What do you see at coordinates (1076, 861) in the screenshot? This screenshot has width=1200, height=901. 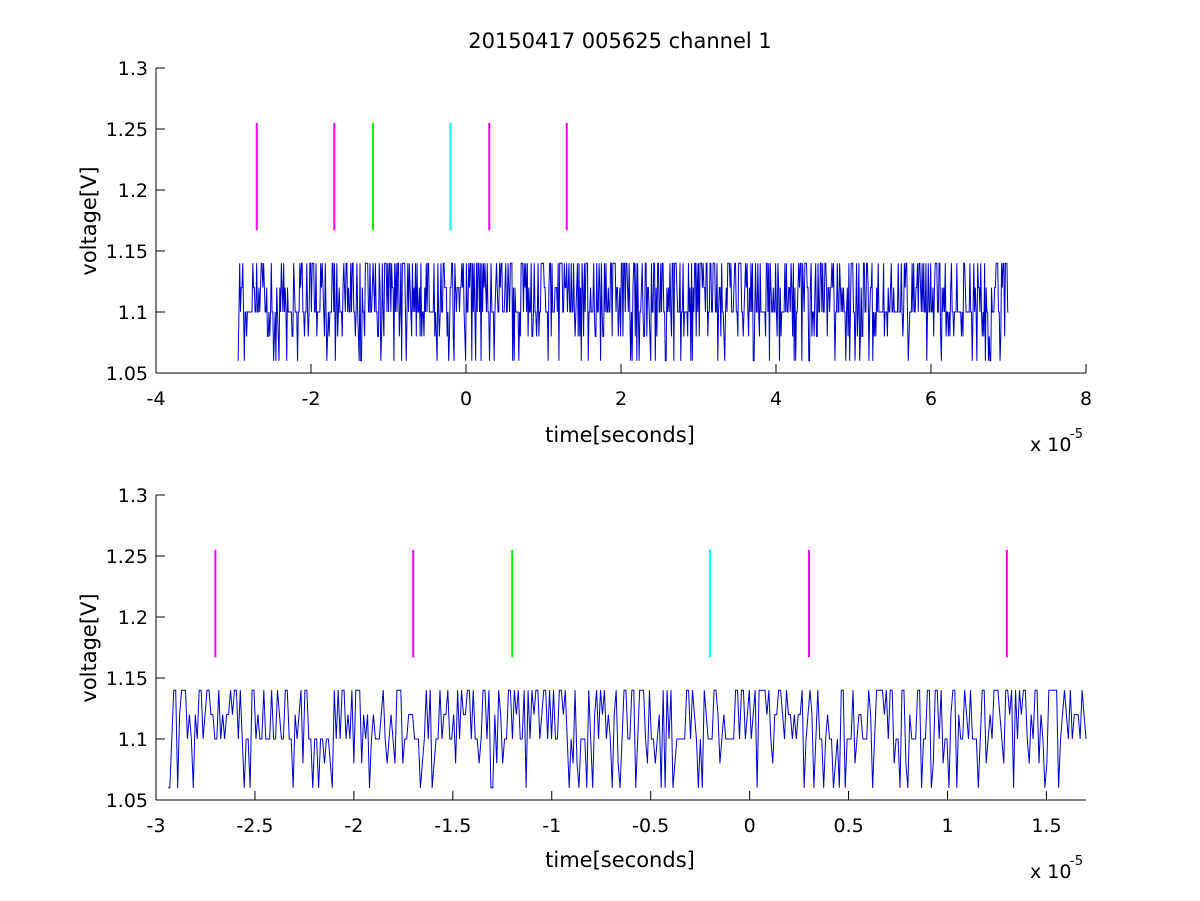 I see `x-multiplier-exp-bottom: -5` at bounding box center [1076, 861].